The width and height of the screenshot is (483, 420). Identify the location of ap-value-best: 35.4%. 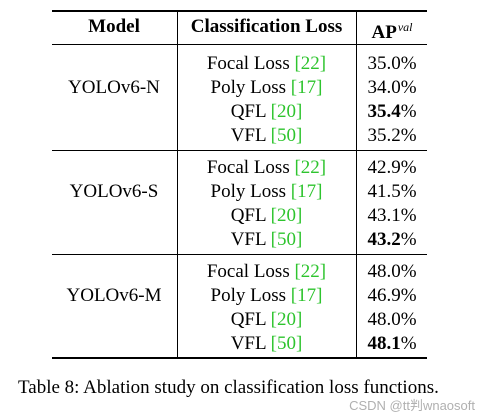
(392, 112).